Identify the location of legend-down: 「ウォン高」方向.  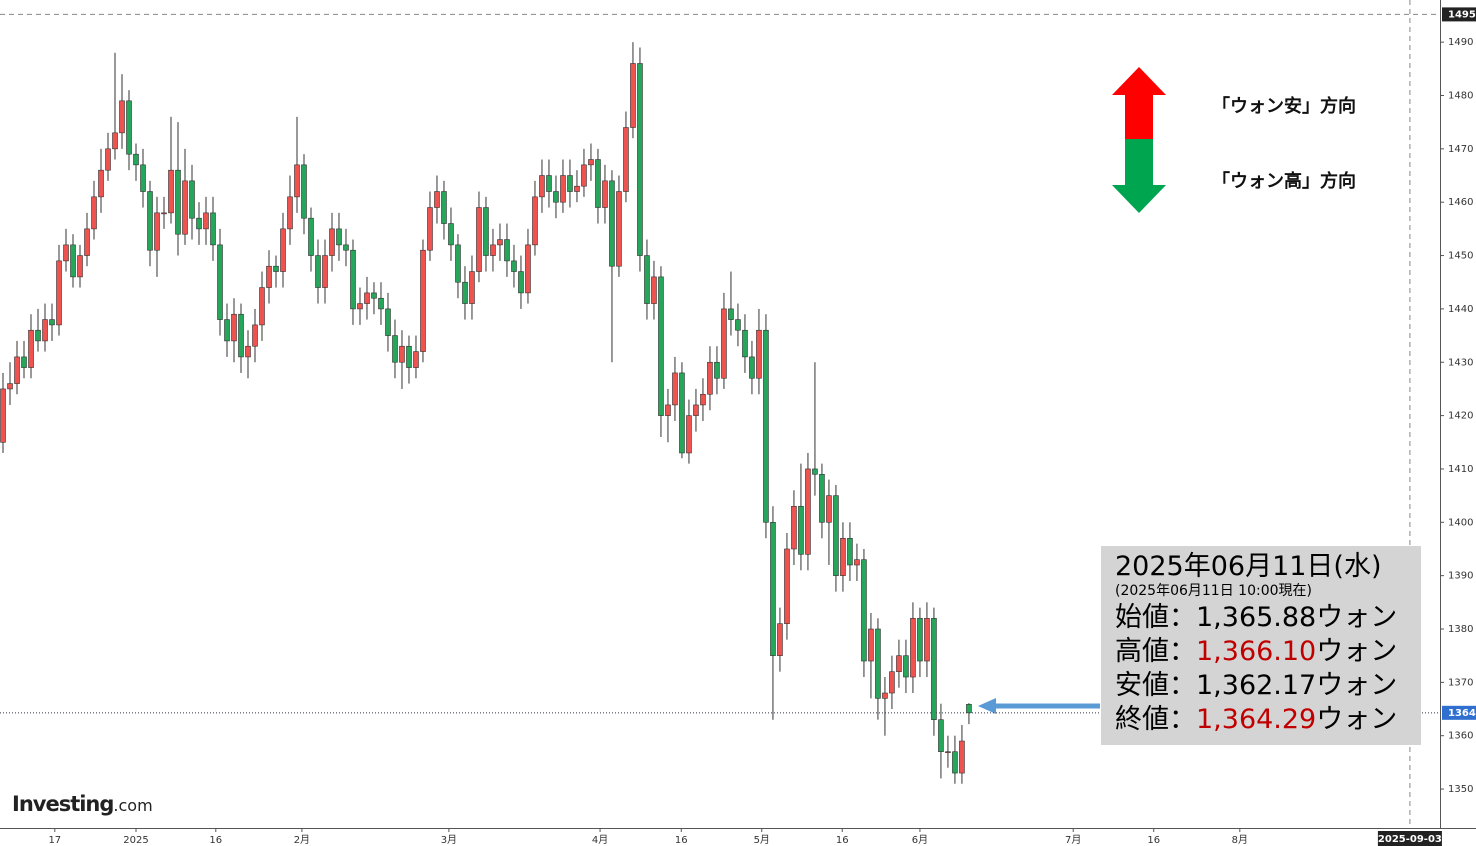
(1284, 181).